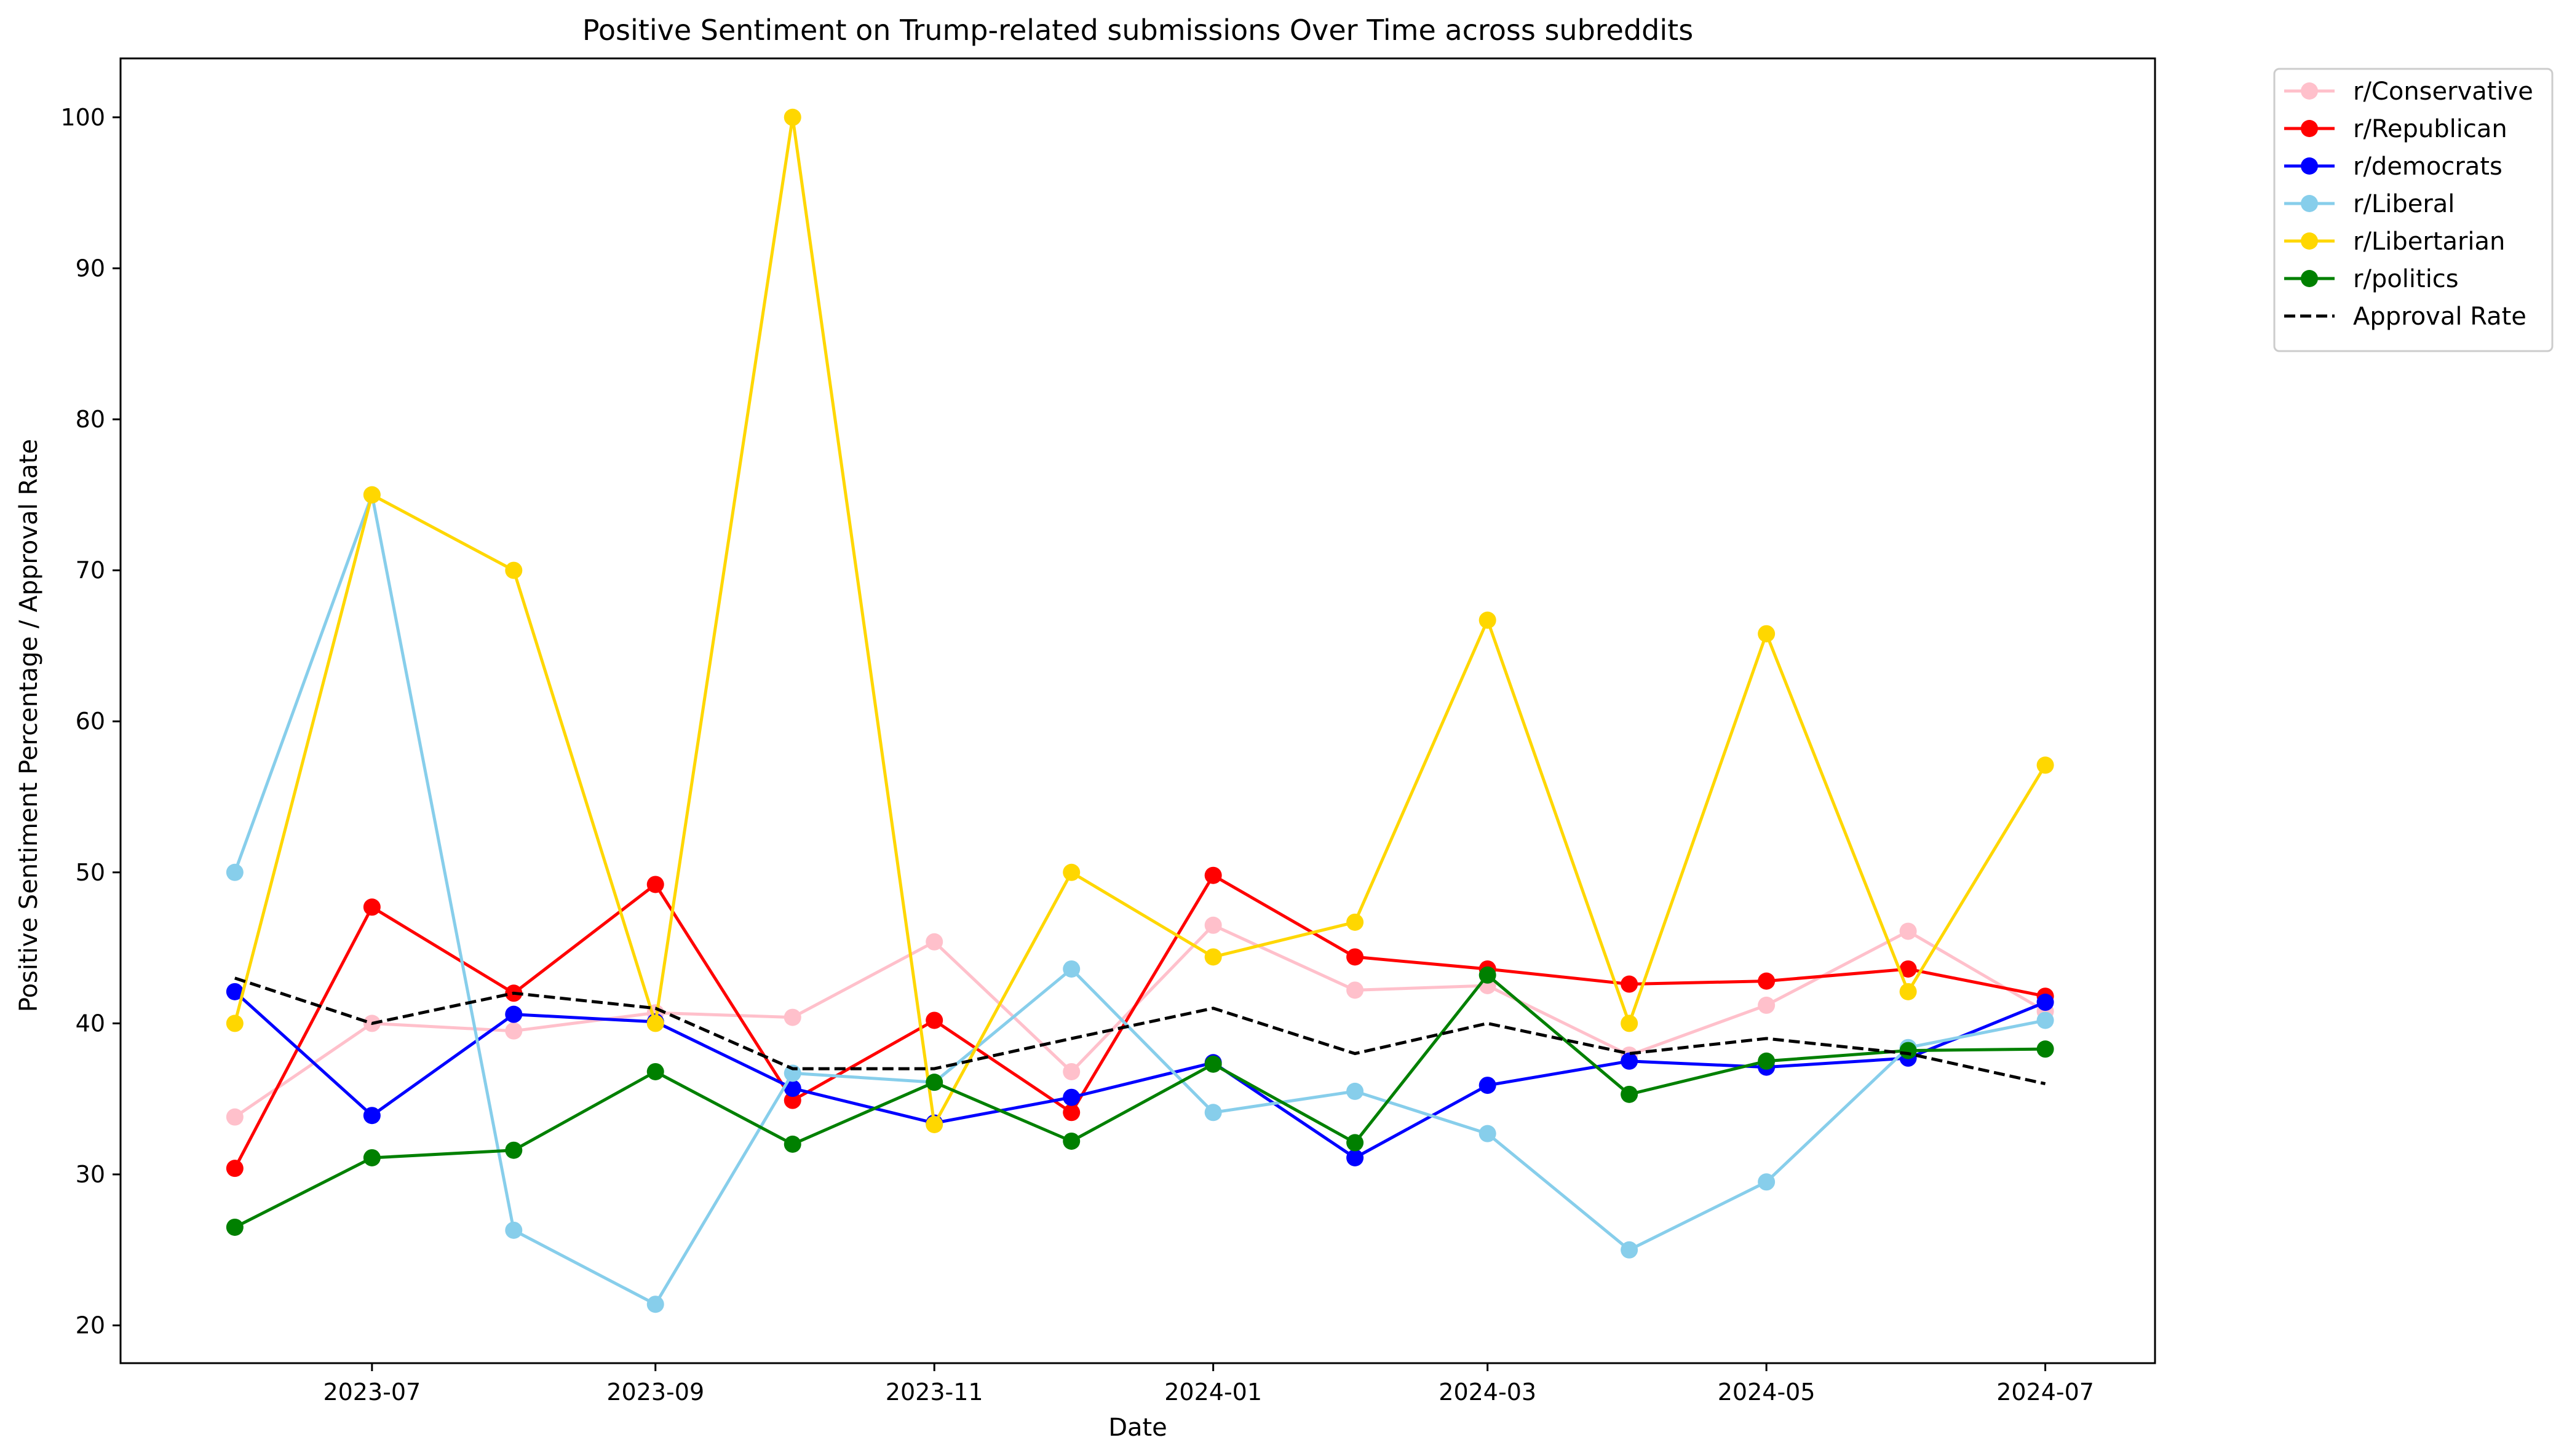  I want to click on y-tick-label: 90, so click(90, 268).